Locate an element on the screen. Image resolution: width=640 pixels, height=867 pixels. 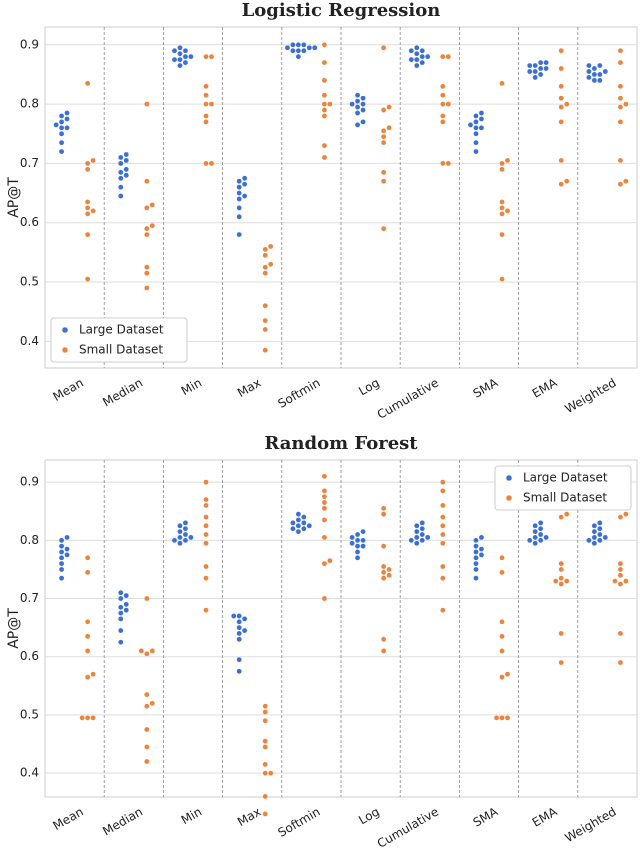
x-tick-label: Cumulative is located at coordinates (408, 828).